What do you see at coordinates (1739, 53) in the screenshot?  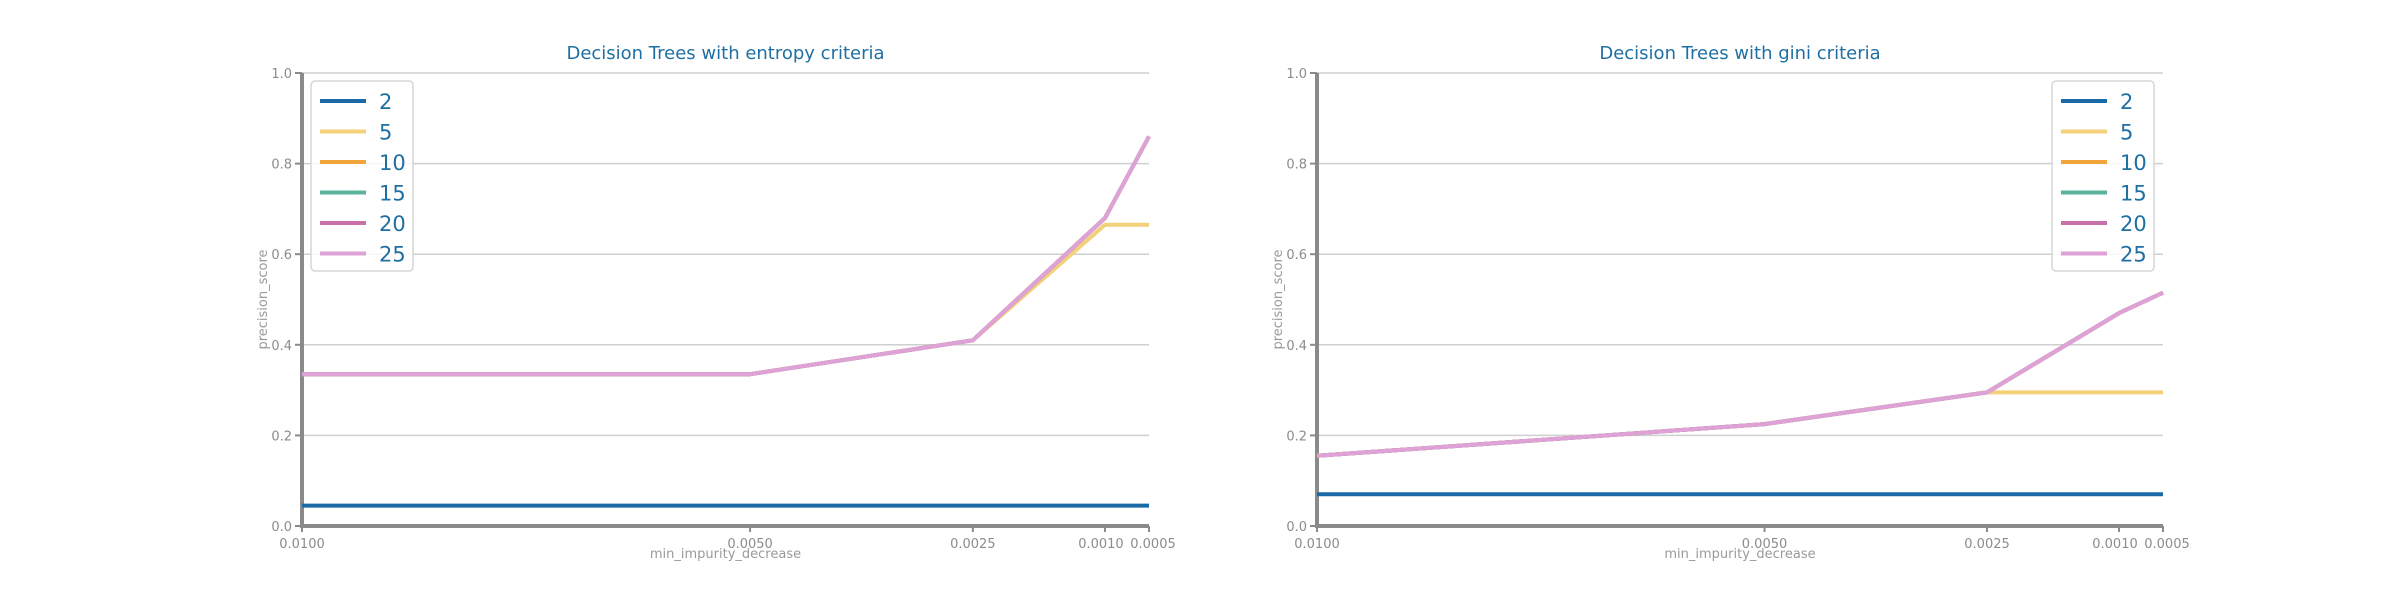 I see `chart-title: Decision Trees with gini criteria` at bounding box center [1739, 53].